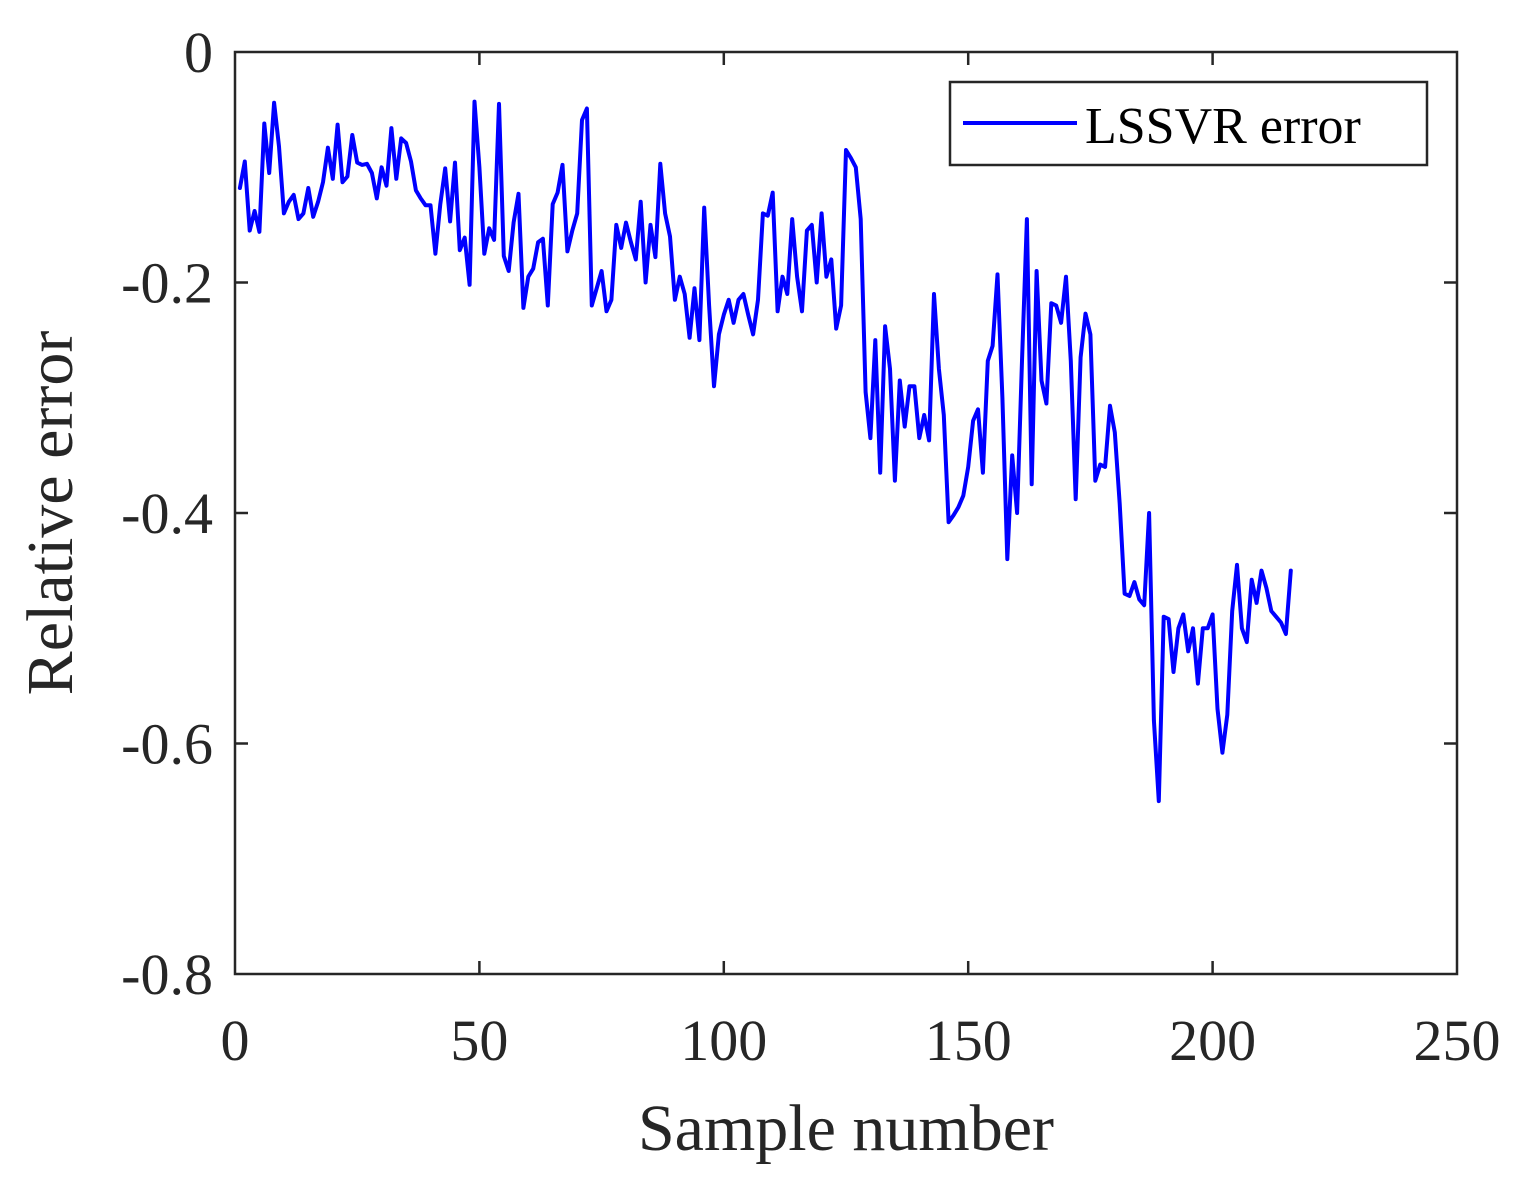 The width and height of the screenshot is (1532, 1199). I want to click on y-axis-label: Relative error, so click(50, 513).